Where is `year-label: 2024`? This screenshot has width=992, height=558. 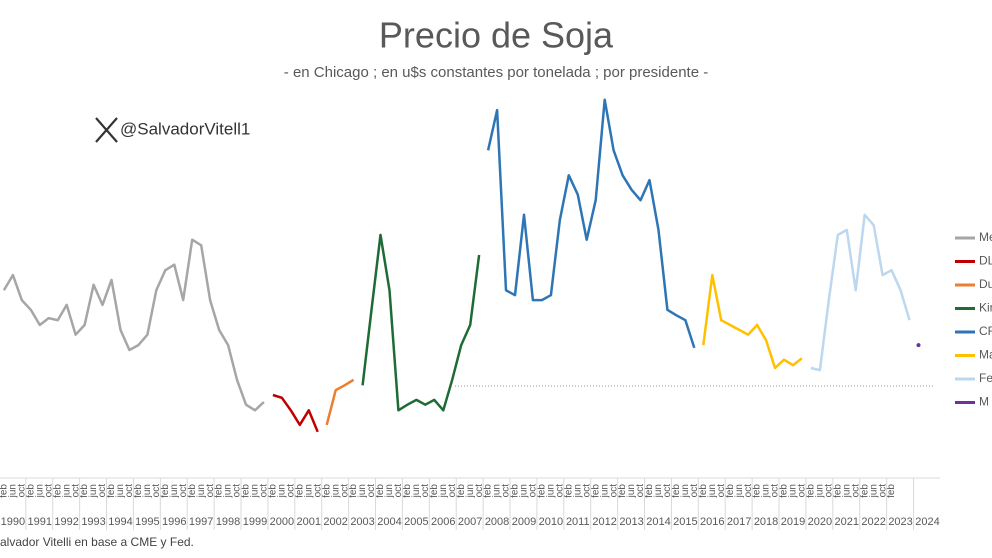
year-label: 2024 is located at coordinates (927, 522).